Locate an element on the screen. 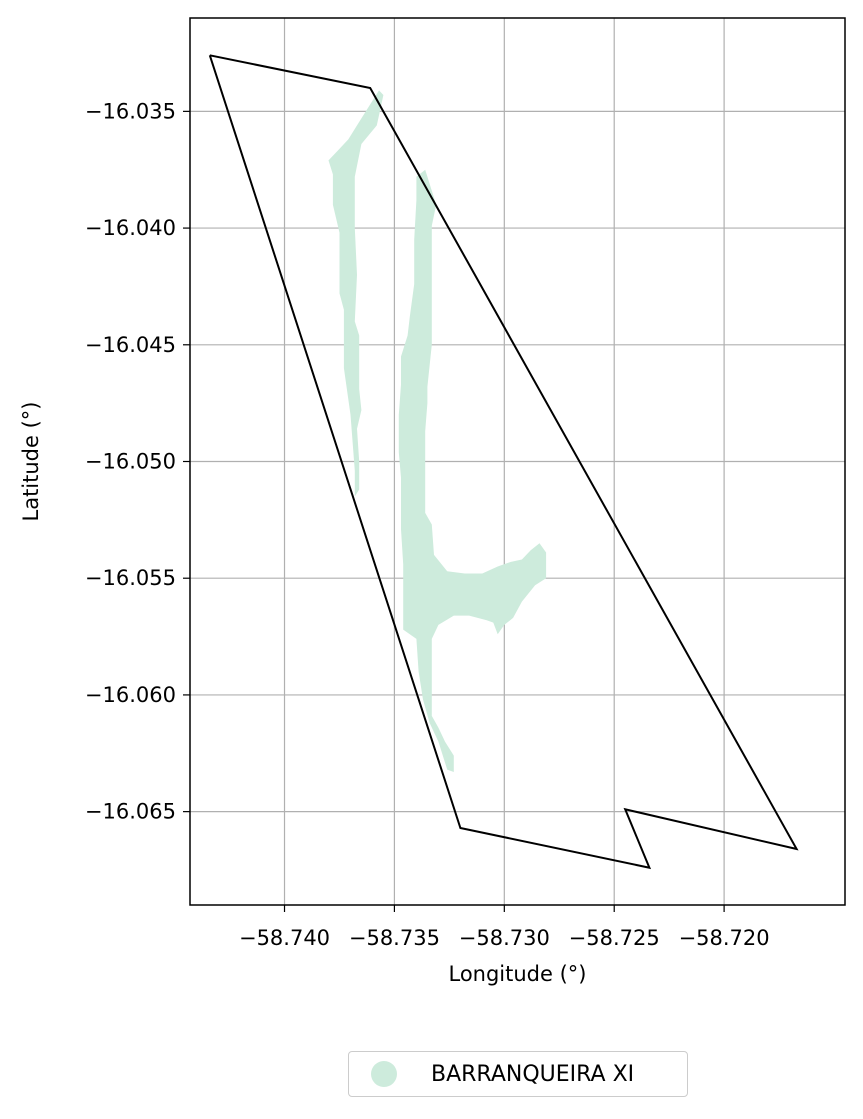 This screenshot has height=1119, width=863. legend-swatch-icon is located at coordinates (384, 1074).